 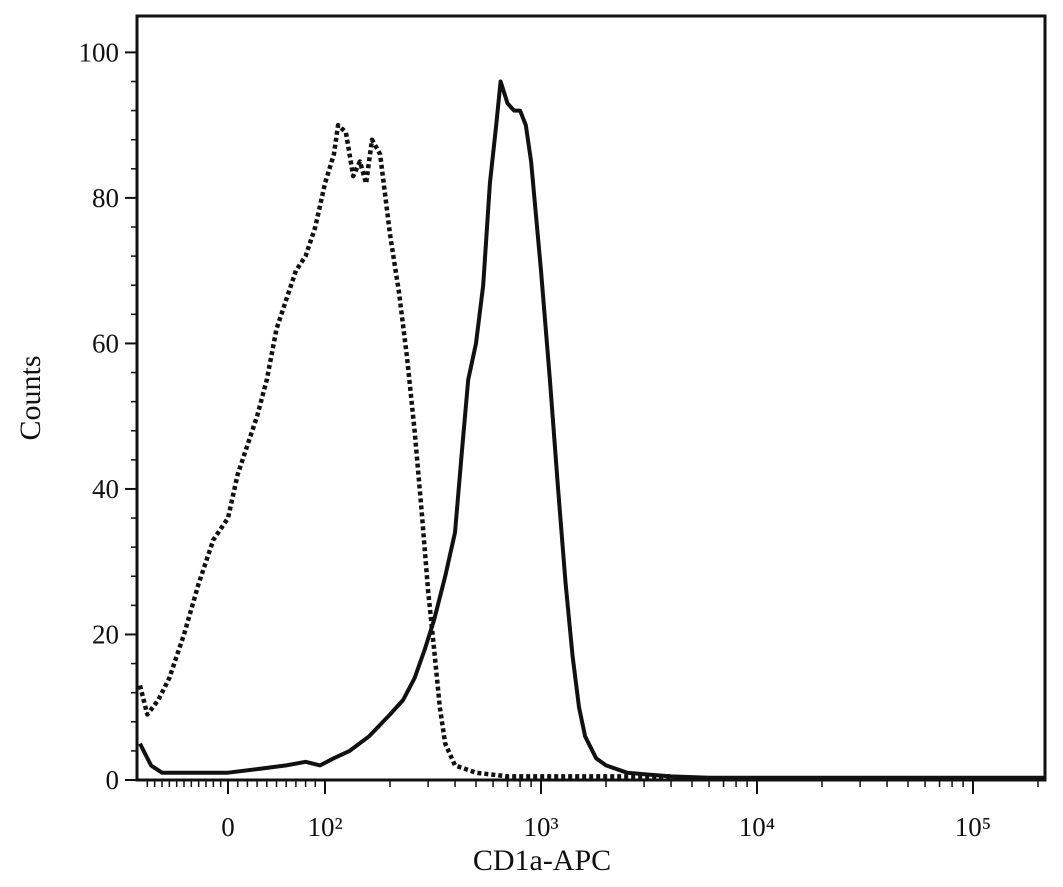 I want to click on x-tick-label: 10², so click(x=324, y=827).